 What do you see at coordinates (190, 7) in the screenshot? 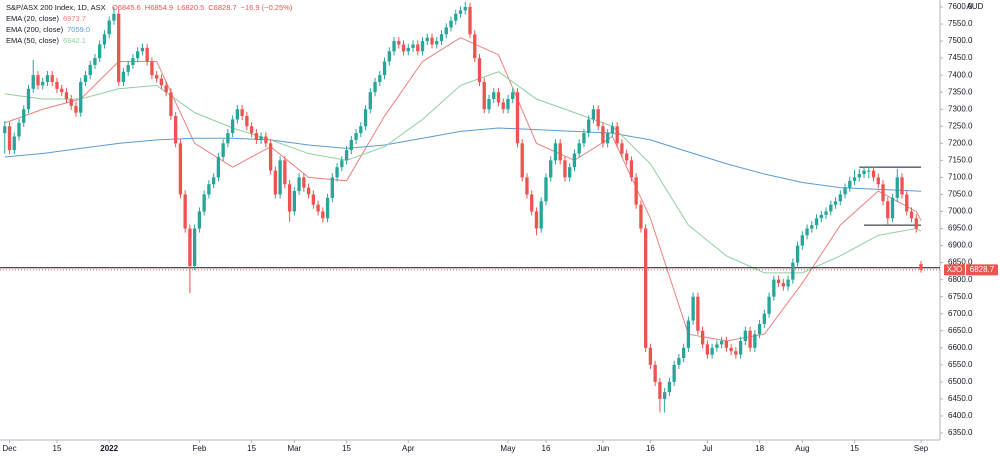
I see `ohlc-label: L6820.5` at bounding box center [190, 7].